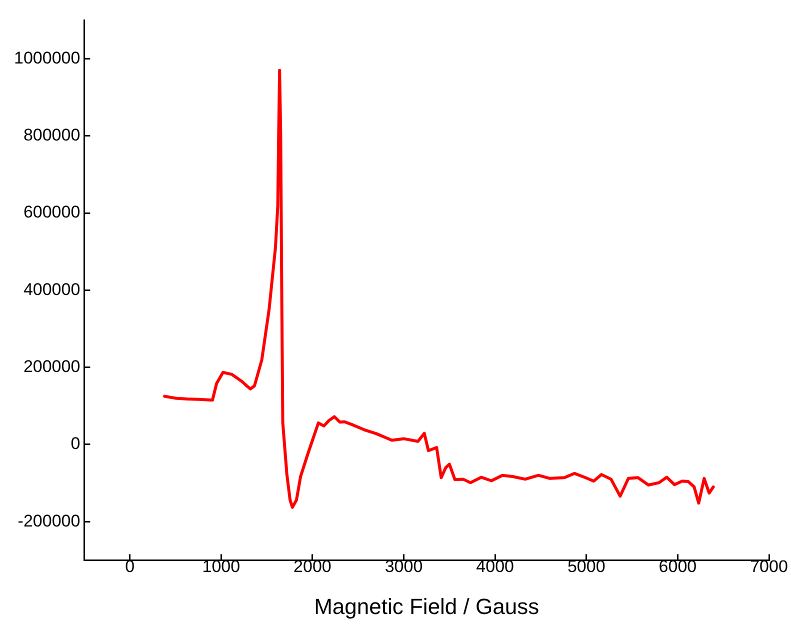 Image resolution: width=791 pixels, height=625 pixels. Describe the element at coordinates (51, 212) in the screenshot. I see `y-tick-label: 600000` at that location.